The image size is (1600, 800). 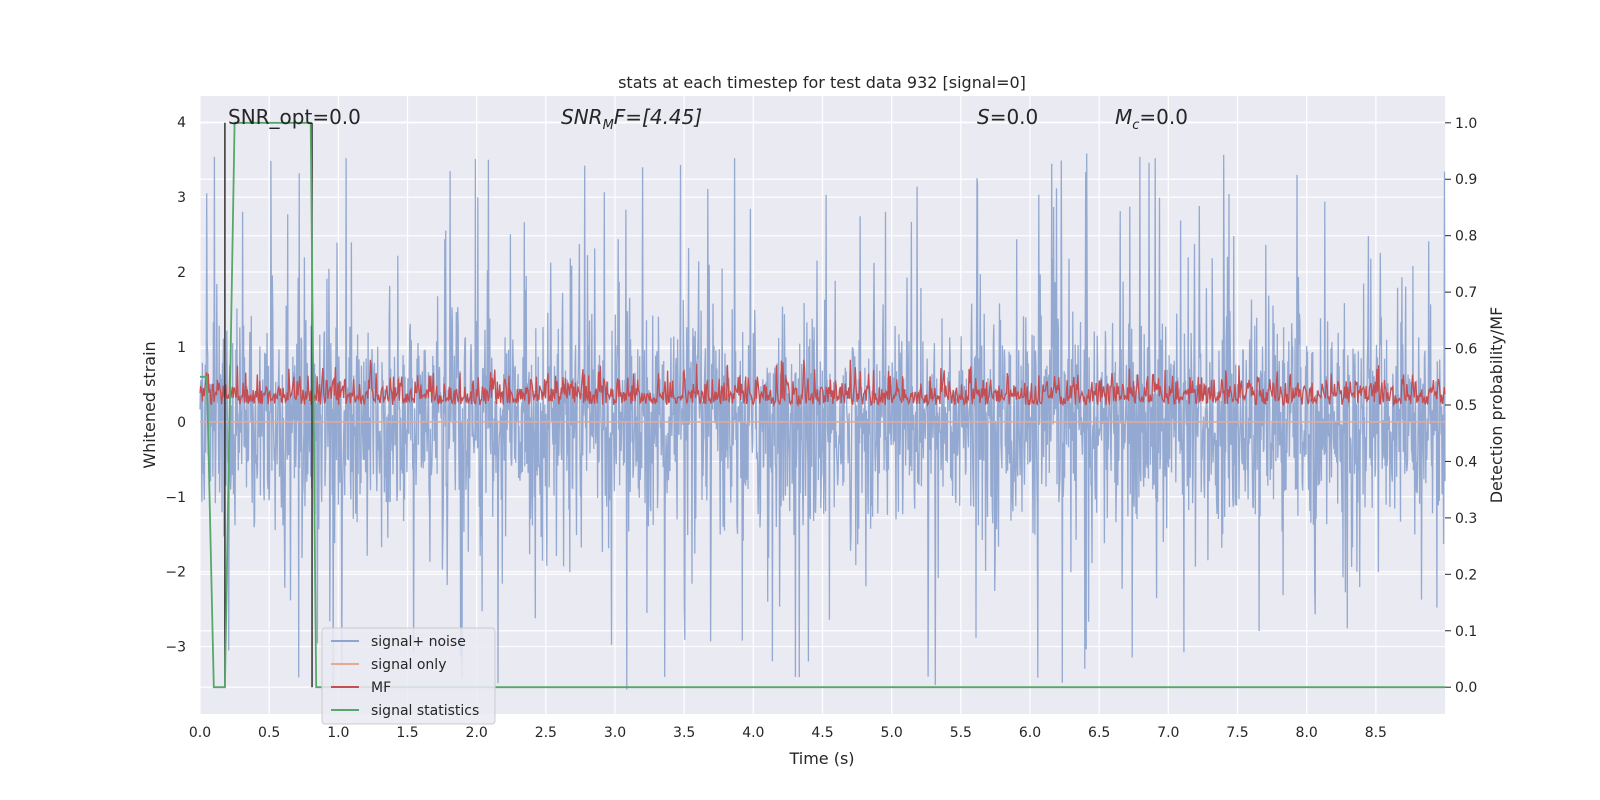 What do you see at coordinates (1237, 733) in the screenshot?
I see `x-tick-label: 7.5` at bounding box center [1237, 733].